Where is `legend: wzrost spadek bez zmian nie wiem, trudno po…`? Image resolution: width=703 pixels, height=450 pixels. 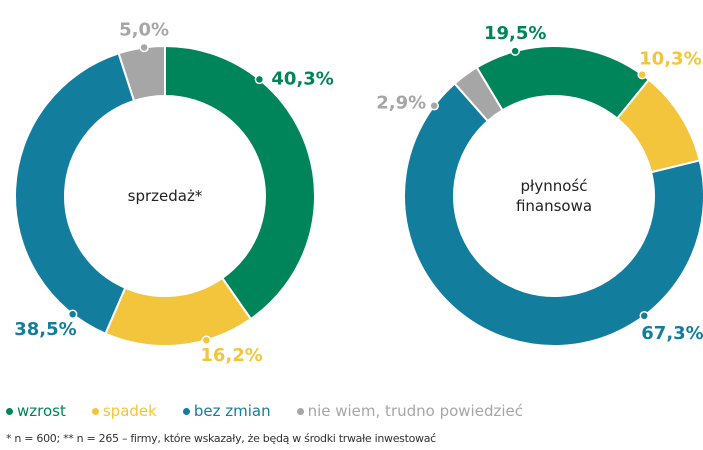 legend: wzrost spadek bez zmian nie wiem, trudno po… is located at coordinates (264, 411).